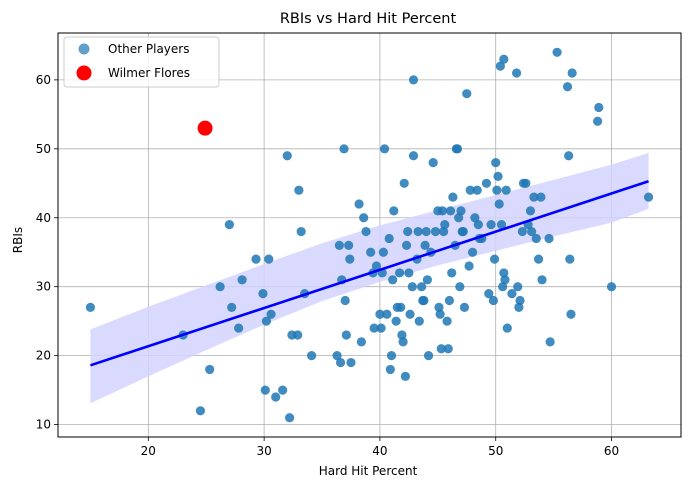 This screenshot has width=689, height=490. Describe the element at coordinates (148, 451) in the screenshot. I see `x-tick-label: 20` at that location.